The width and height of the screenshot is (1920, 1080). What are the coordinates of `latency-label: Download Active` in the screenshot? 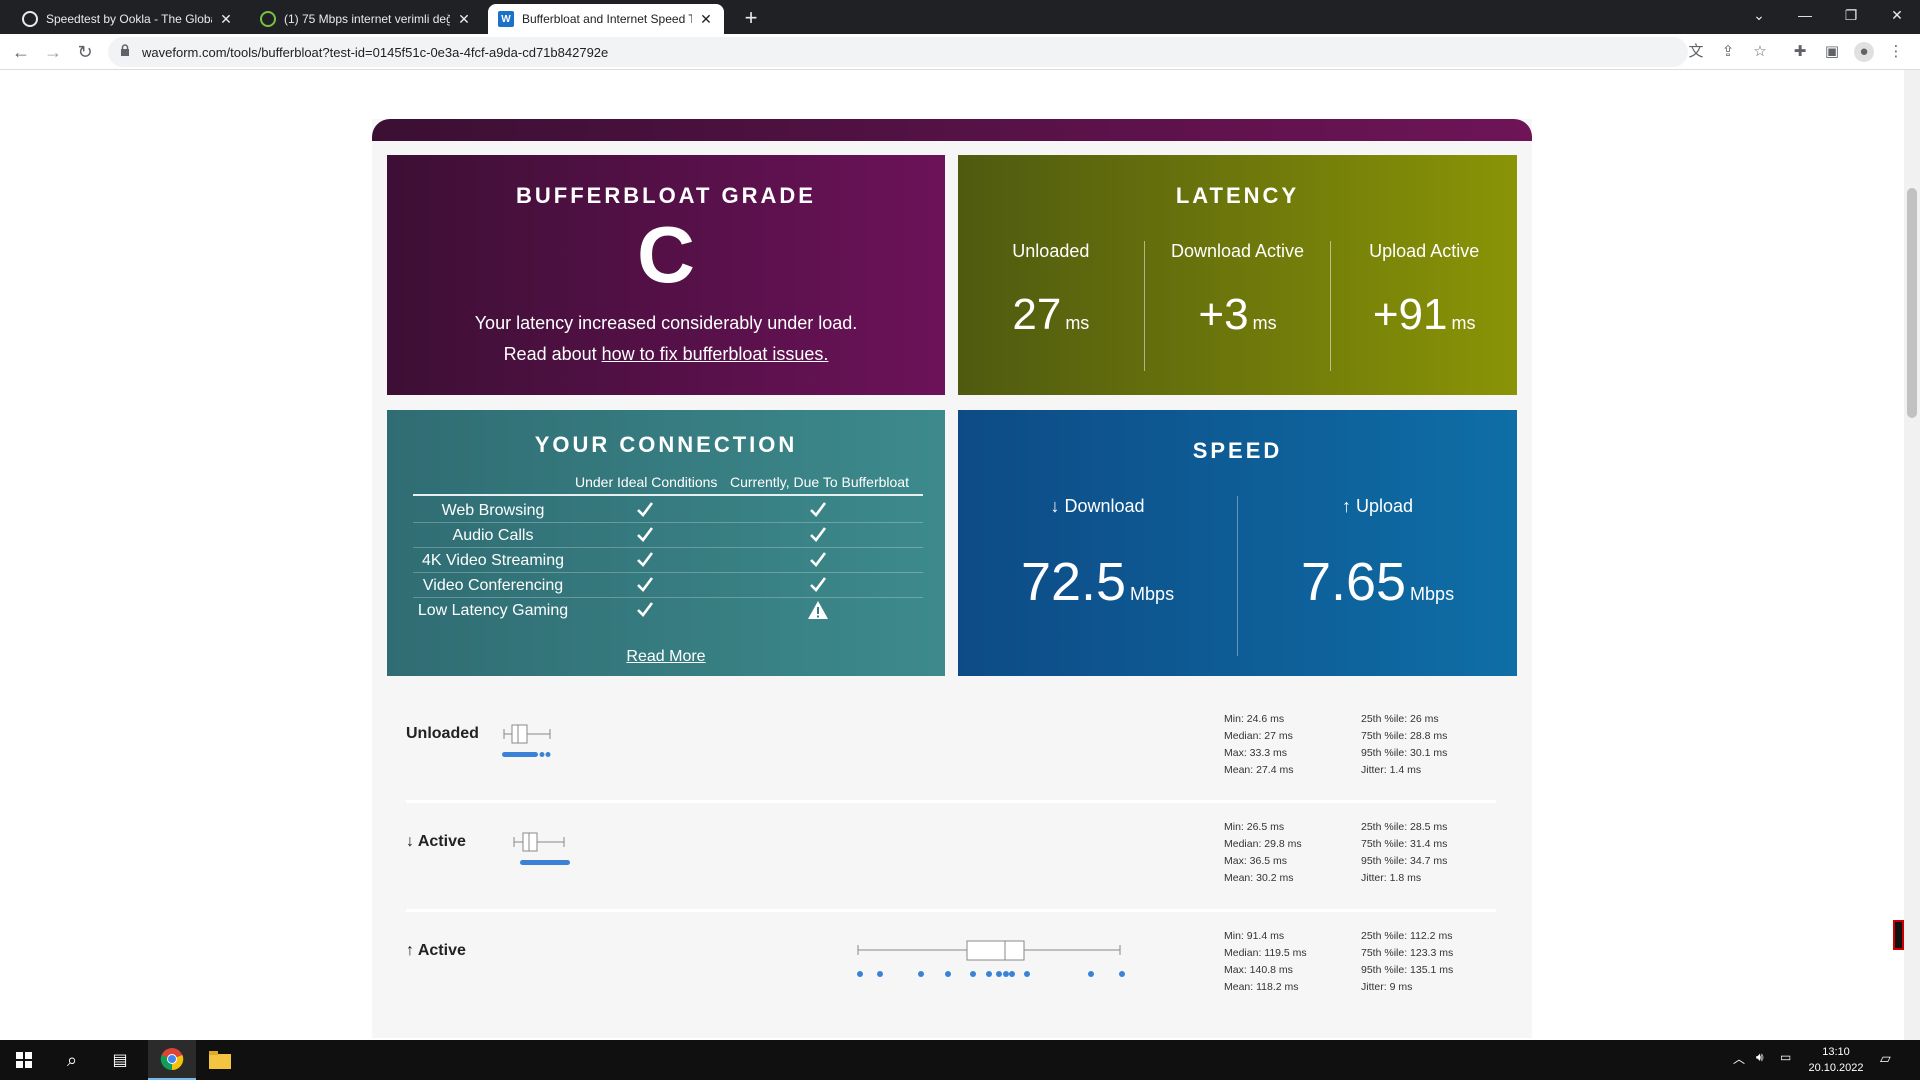 It's located at (1237, 251).